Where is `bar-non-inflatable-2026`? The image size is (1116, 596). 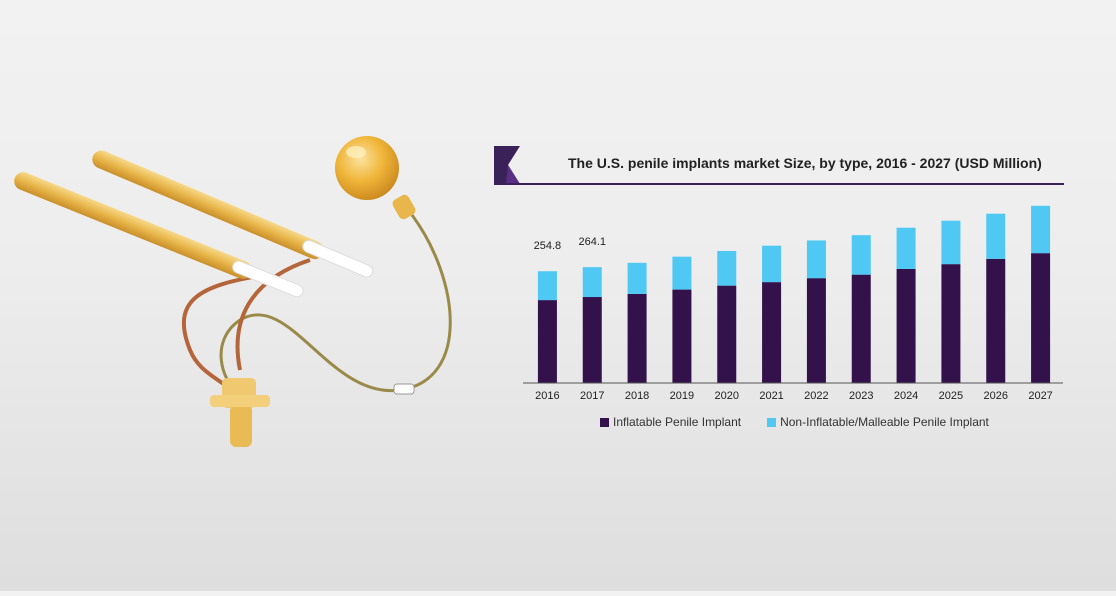
bar-non-inflatable-2026 is located at coordinates (996, 236).